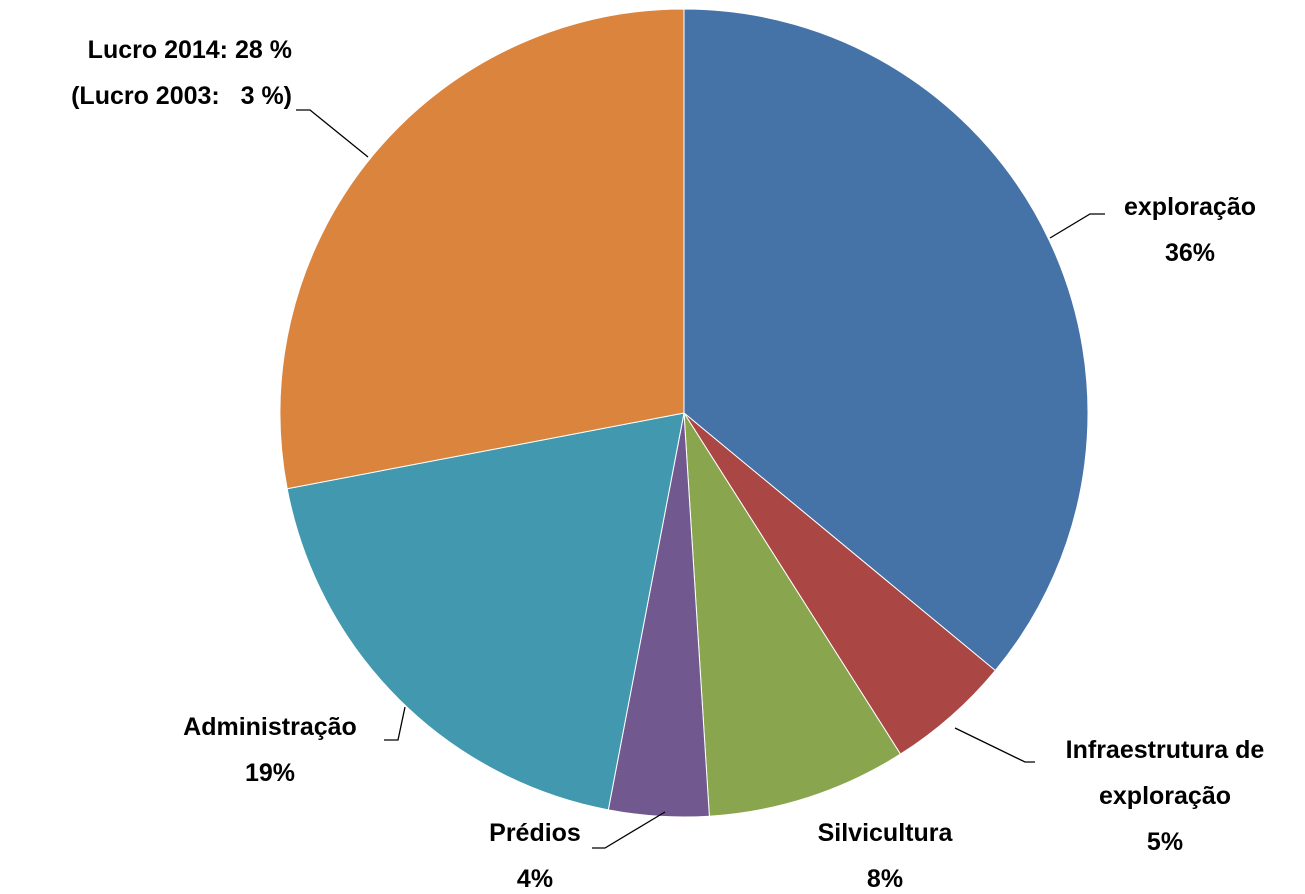 The image size is (1305, 894). I want to click on value-label: 5%, so click(1165, 842).